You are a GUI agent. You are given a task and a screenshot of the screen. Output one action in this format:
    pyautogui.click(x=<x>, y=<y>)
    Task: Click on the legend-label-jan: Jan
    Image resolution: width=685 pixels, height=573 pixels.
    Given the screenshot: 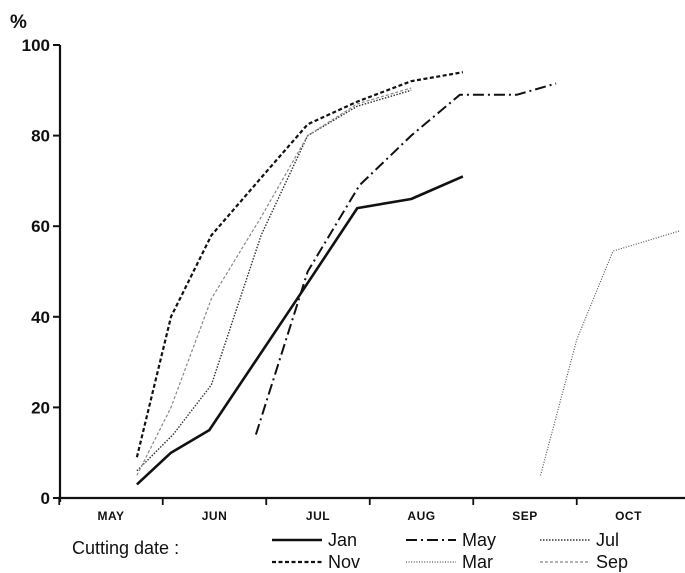 What is the action you would take?
    pyautogui.click(x=342, y=540)
    